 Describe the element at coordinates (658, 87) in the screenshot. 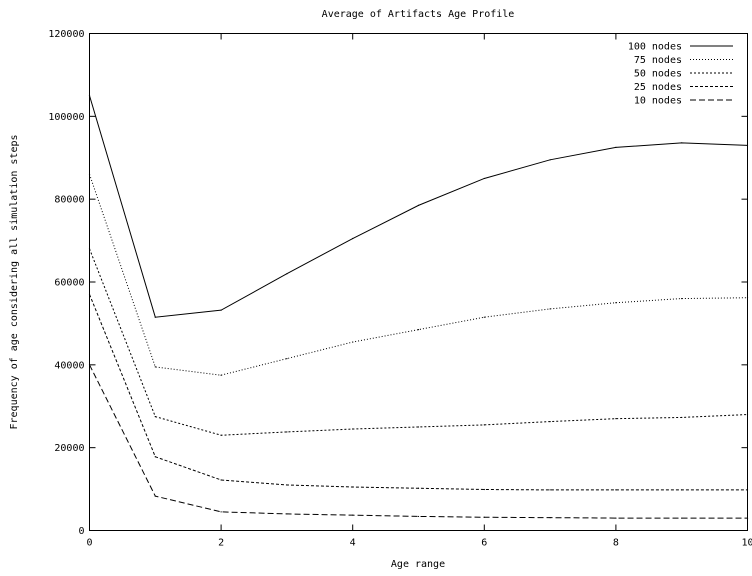

I see `legend-label: 25 nodes` at that location.